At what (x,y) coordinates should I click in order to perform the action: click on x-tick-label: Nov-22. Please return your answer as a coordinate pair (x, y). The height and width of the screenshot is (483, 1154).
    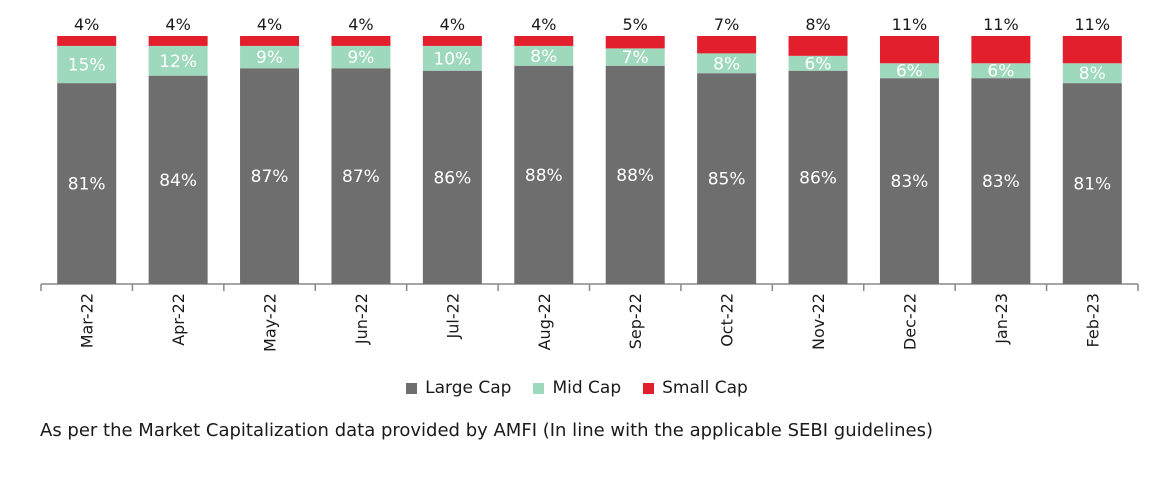
    Looking at the image, I should click on (818, 321).